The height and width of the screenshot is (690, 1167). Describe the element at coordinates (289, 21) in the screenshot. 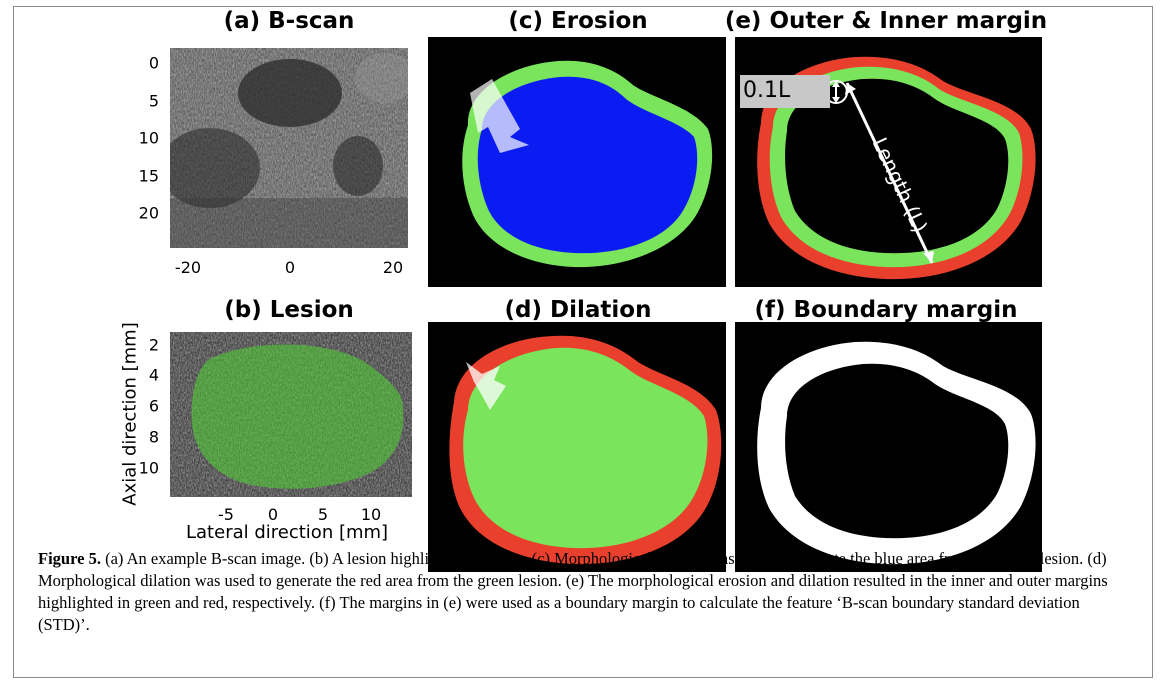

I see `panel-a-title: (a) B-scan` at that location.